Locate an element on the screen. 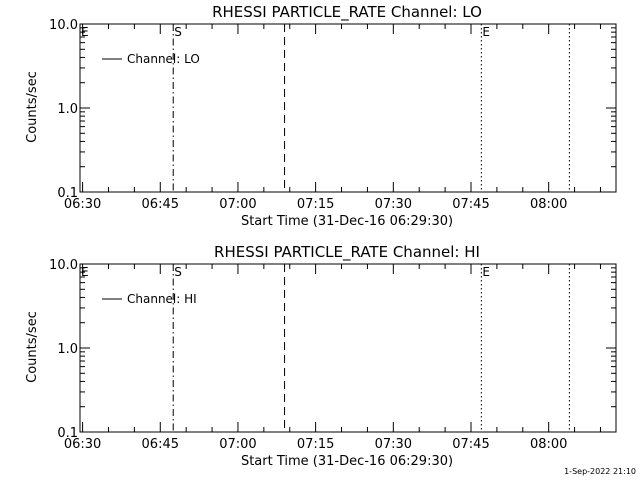 Image resolution: width=640 pixels, height=480 pixels. plot-title: RHESSI PARTICLE_RATE Channel: HI is located at coordinates (347, 252).